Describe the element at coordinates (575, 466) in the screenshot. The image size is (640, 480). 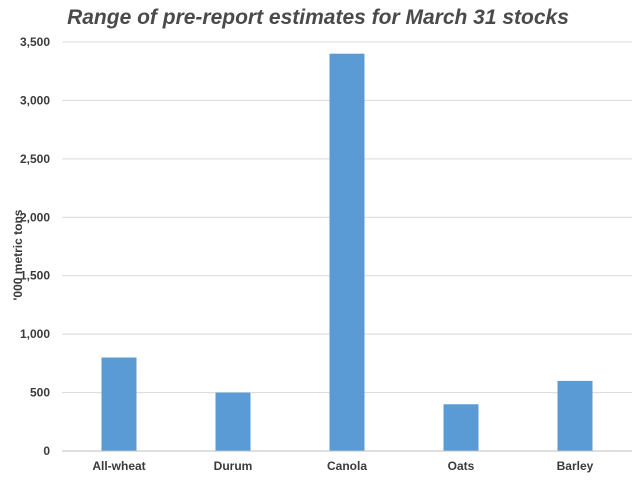
I see `x-tick-label: Barley` at that location.